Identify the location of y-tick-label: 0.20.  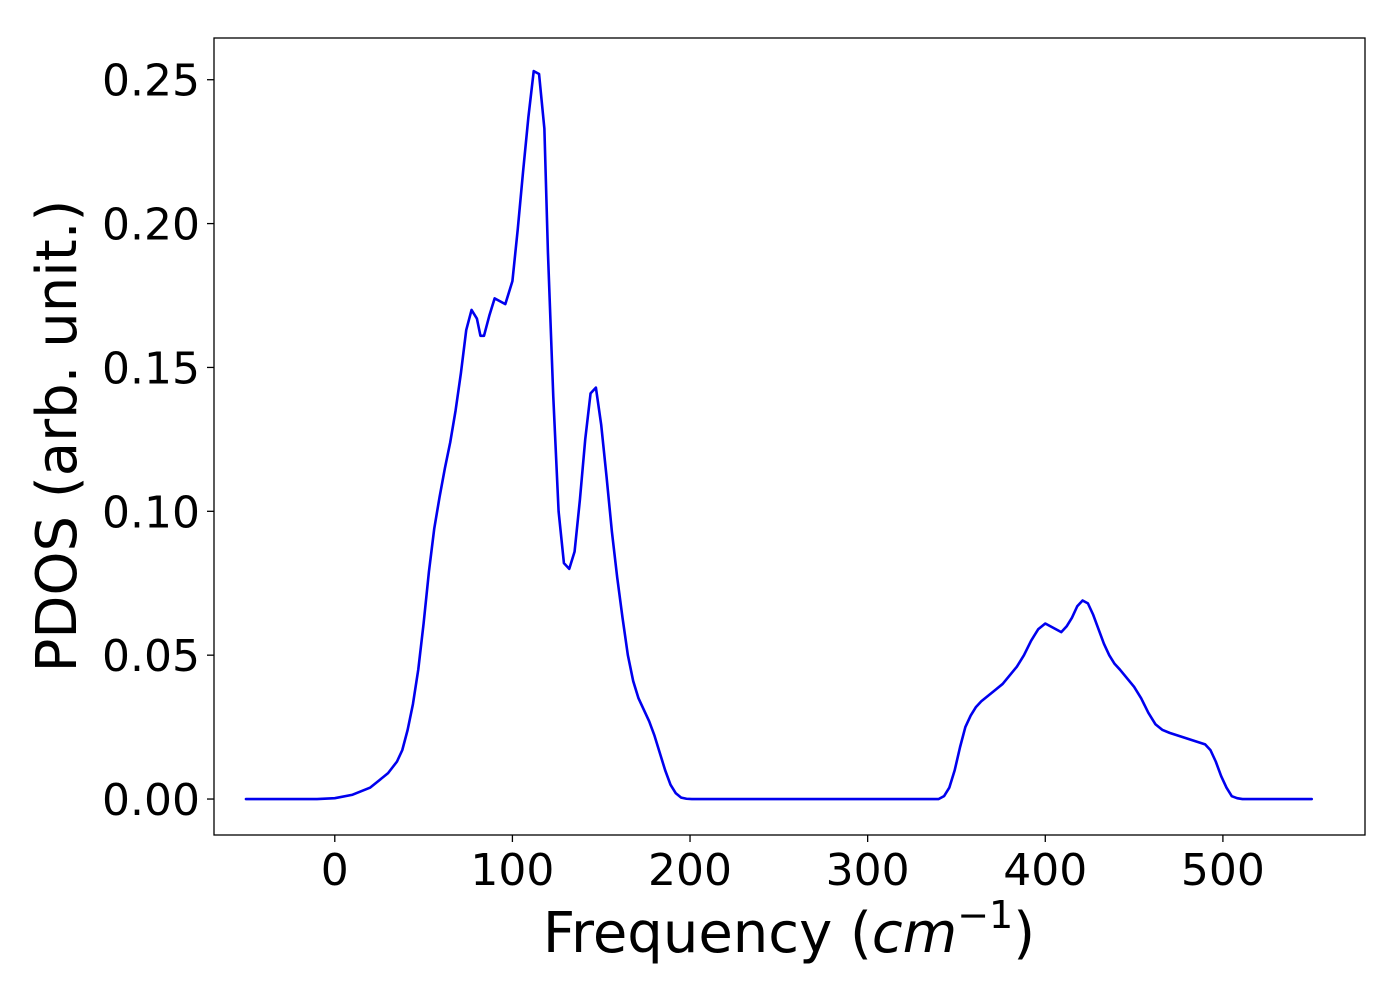
(151, 225).